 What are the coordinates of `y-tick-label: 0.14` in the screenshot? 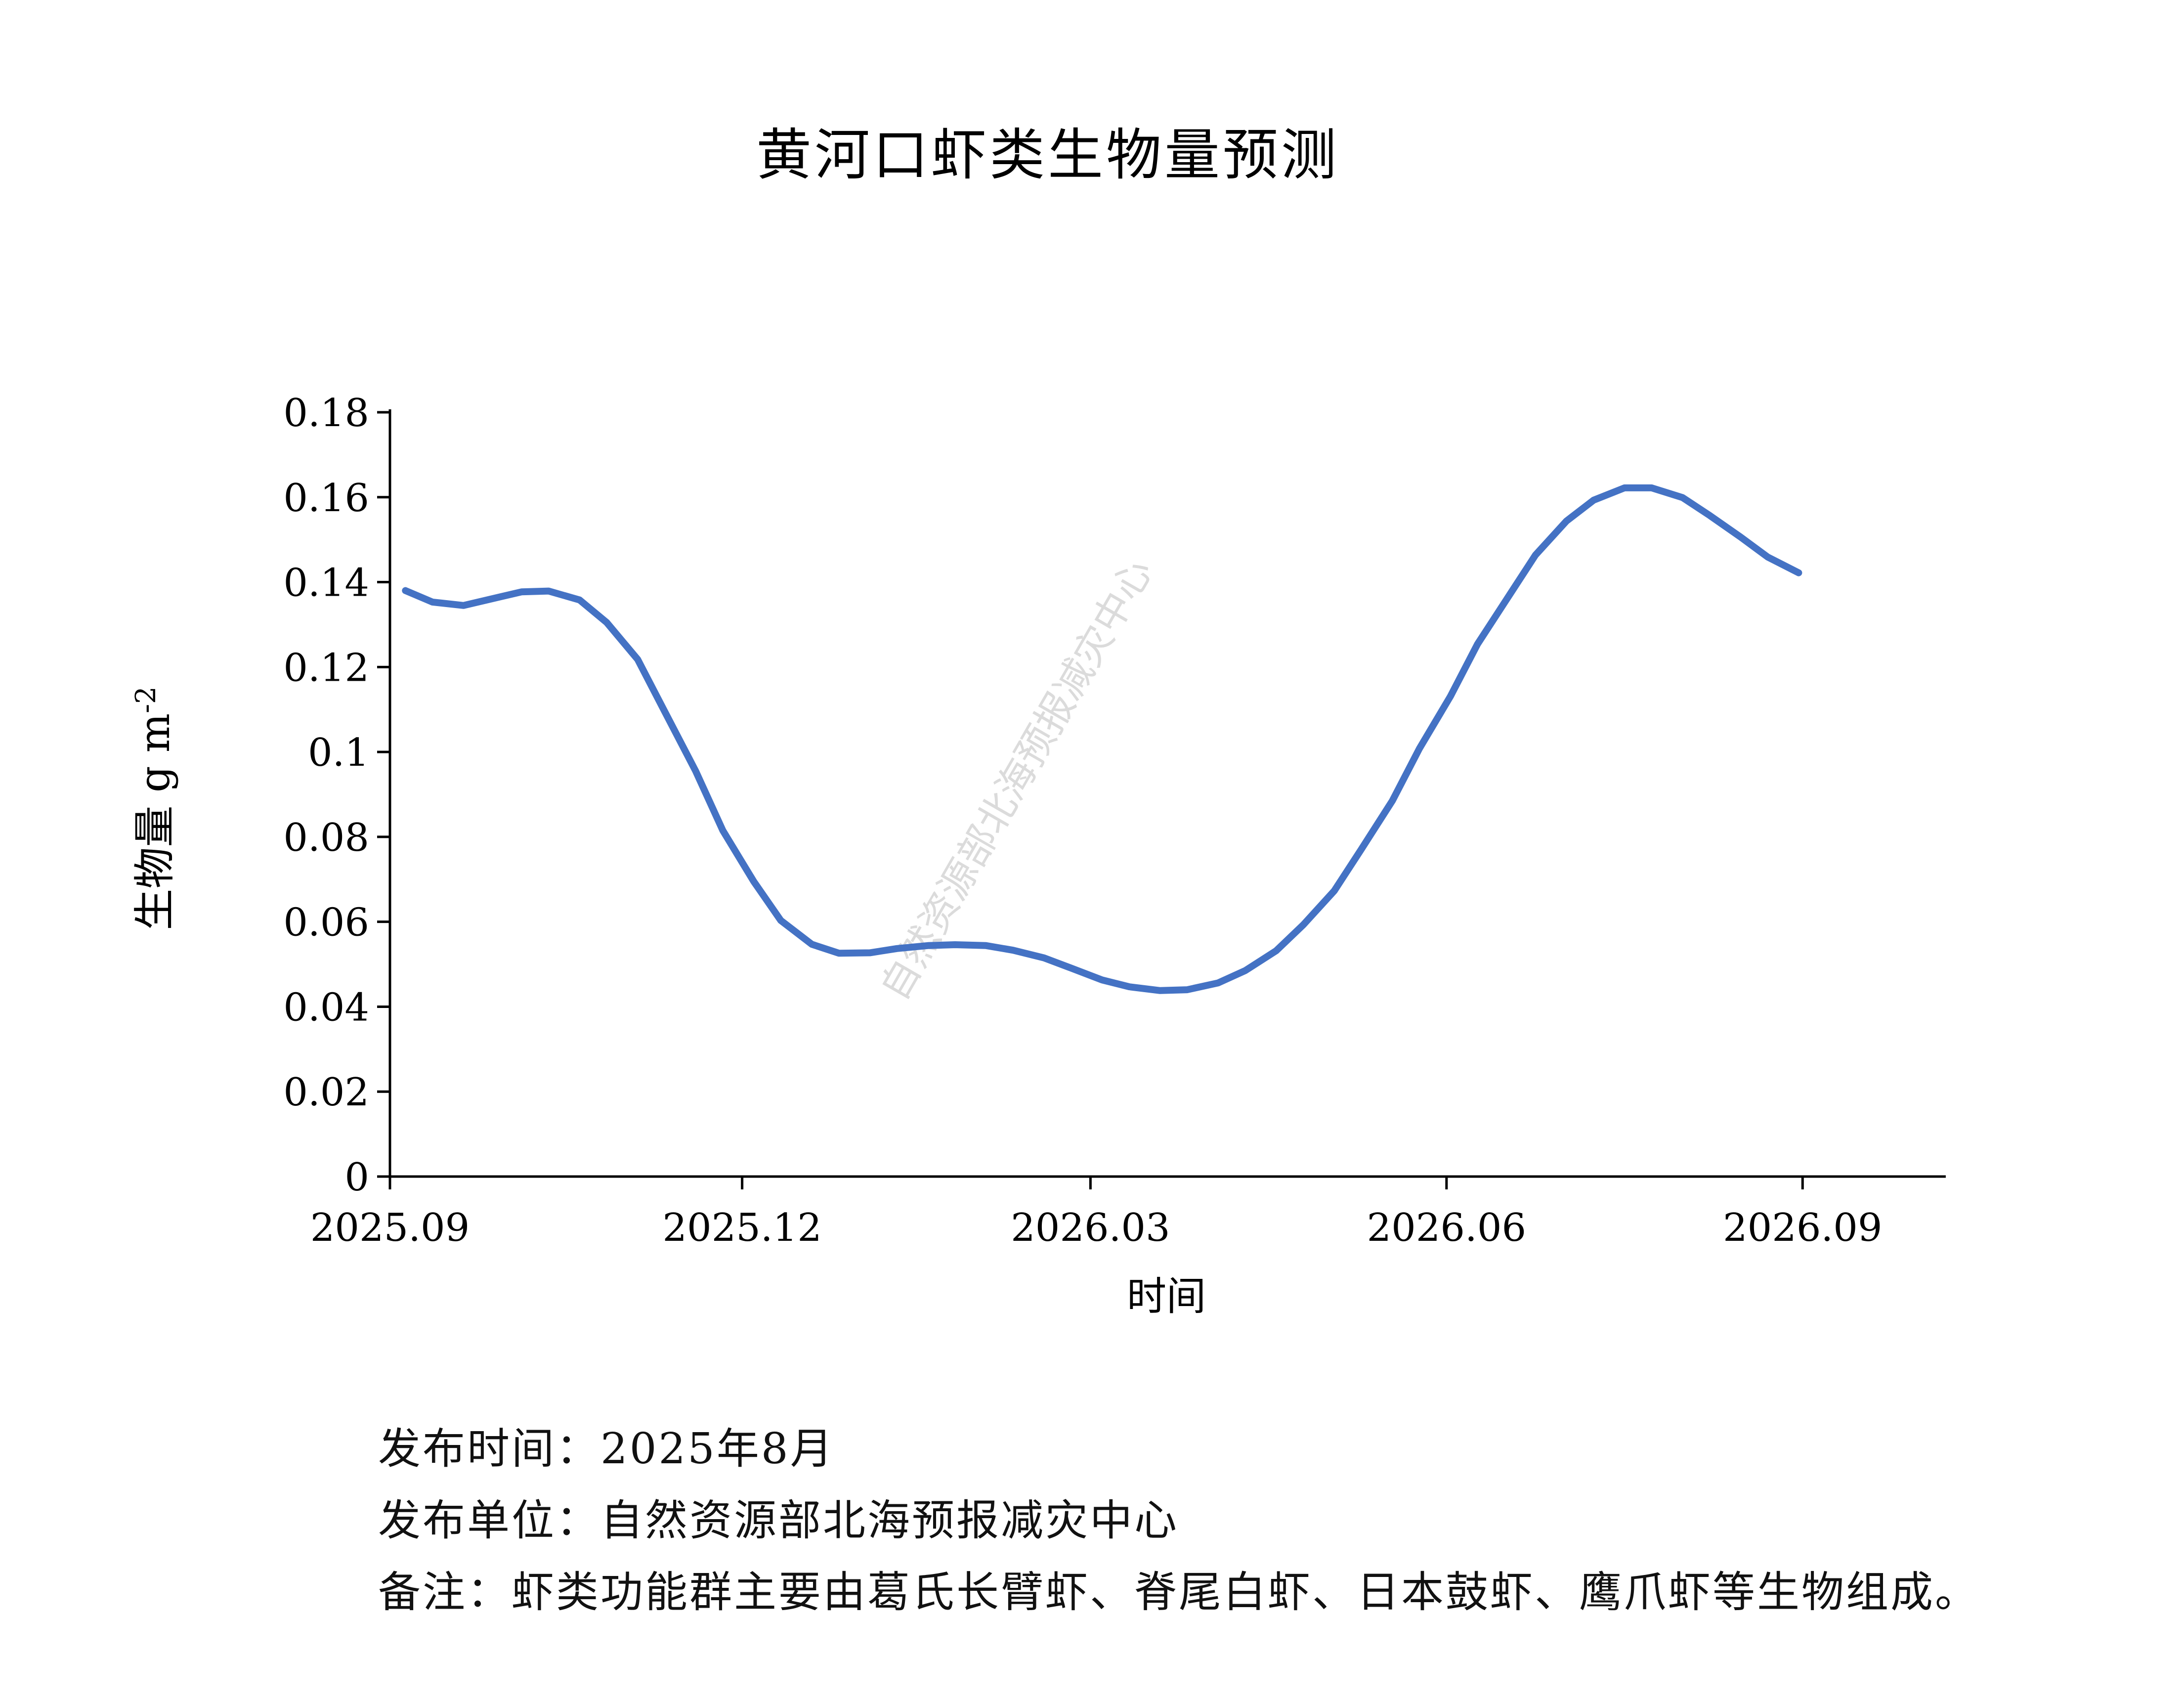 It's located at (326, 584).